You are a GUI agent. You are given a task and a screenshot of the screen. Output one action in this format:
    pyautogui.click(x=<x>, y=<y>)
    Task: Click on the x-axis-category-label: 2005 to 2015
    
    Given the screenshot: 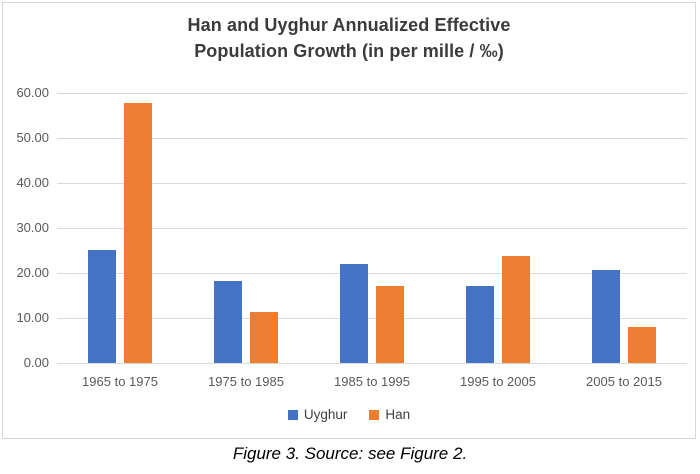 What is the action you would take?
    pyautogui.click(x=624, y=381)
    